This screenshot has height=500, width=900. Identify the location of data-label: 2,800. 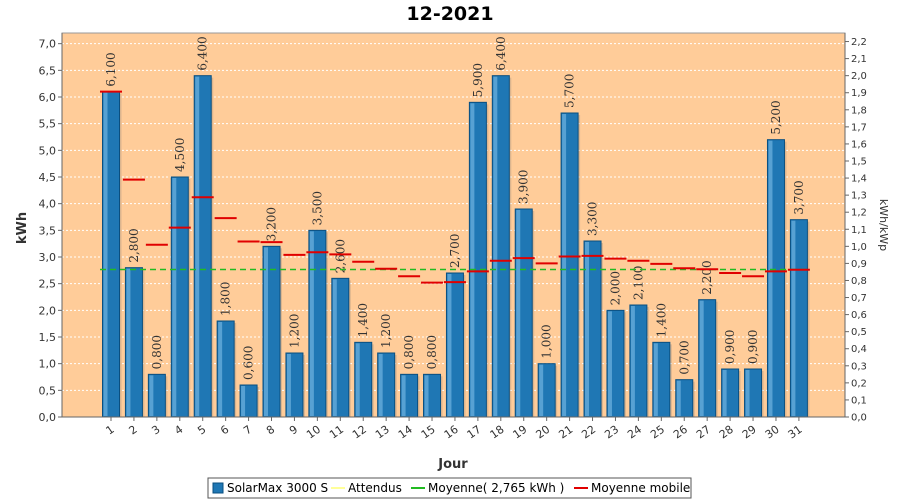
(134, 245).